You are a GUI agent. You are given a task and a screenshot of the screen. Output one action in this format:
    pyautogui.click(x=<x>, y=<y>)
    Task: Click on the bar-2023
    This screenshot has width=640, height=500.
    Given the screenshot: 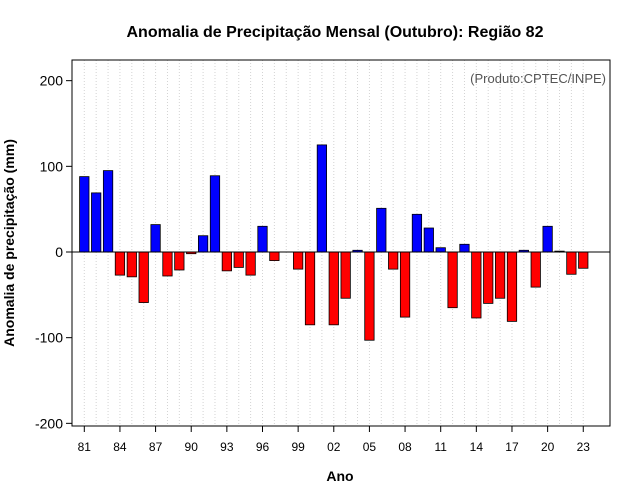 What is the action you would take?
    pyautogui.click(x=583, y=260)
    